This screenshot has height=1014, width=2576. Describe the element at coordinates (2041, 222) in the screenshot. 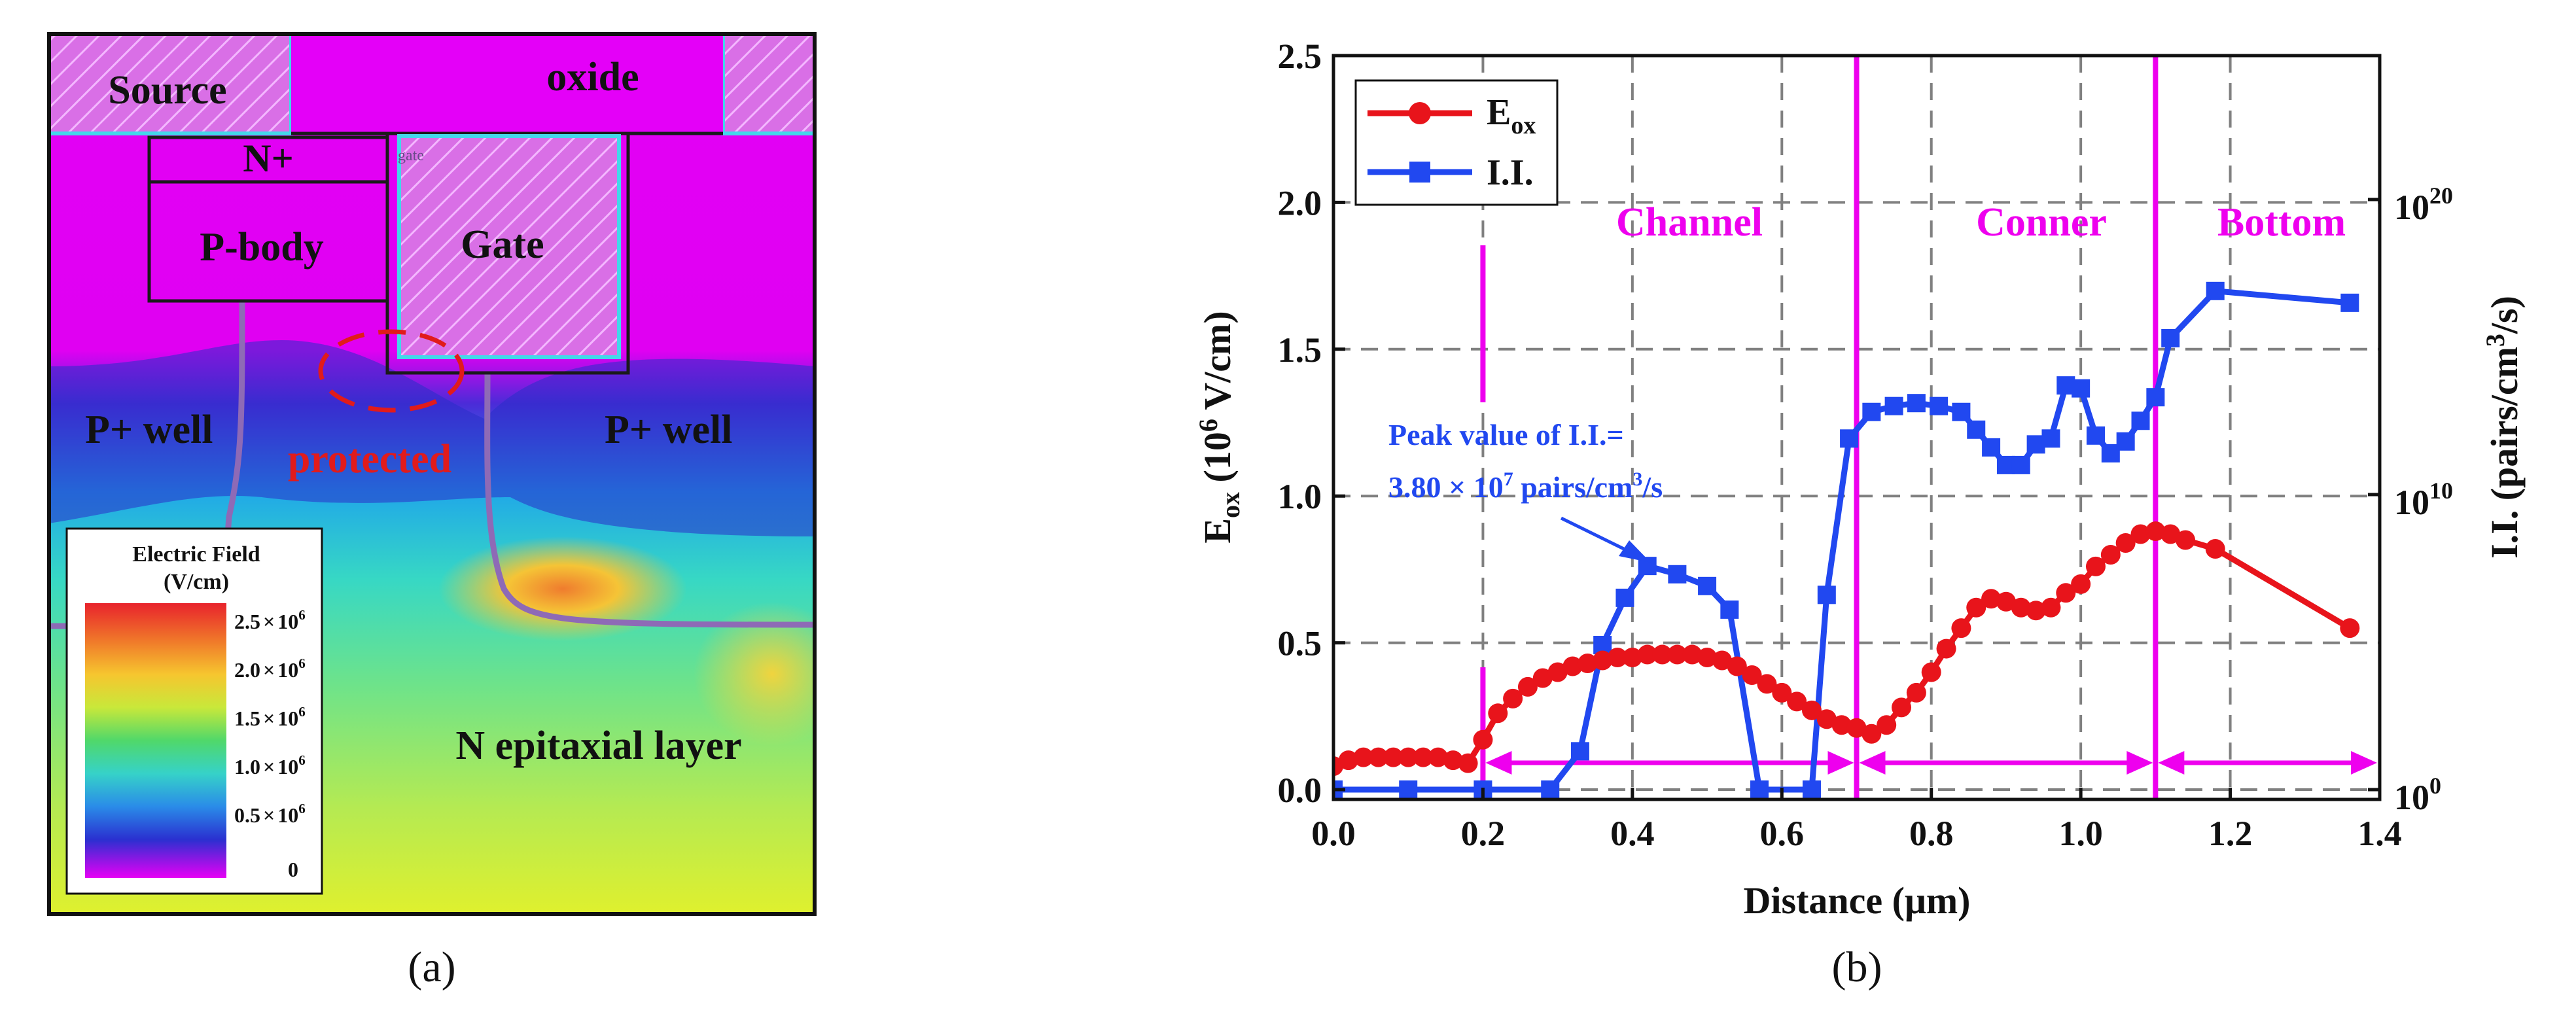

I see `region-label-corner: Conner` at that location.